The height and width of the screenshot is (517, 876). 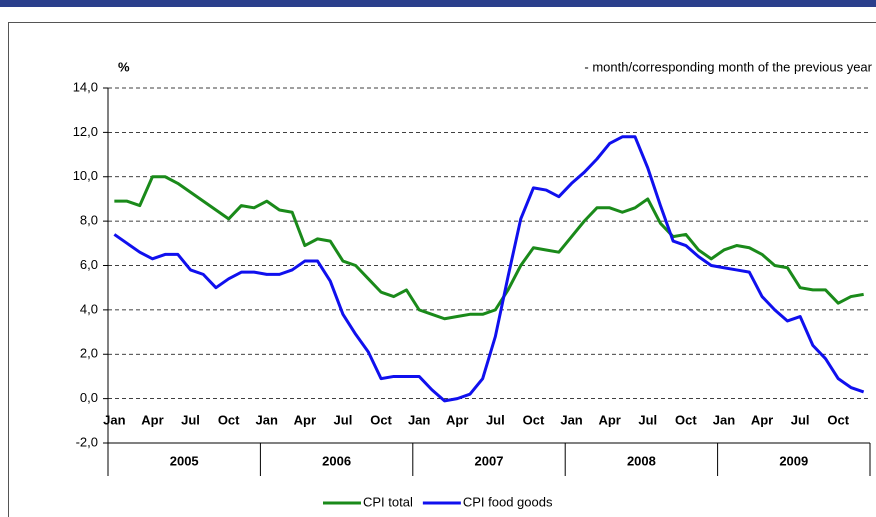 What do you see at coordinates (85, 86) in the screenshot?
I see `y-tick-label: 14,0` at bounding box center [85, 86].